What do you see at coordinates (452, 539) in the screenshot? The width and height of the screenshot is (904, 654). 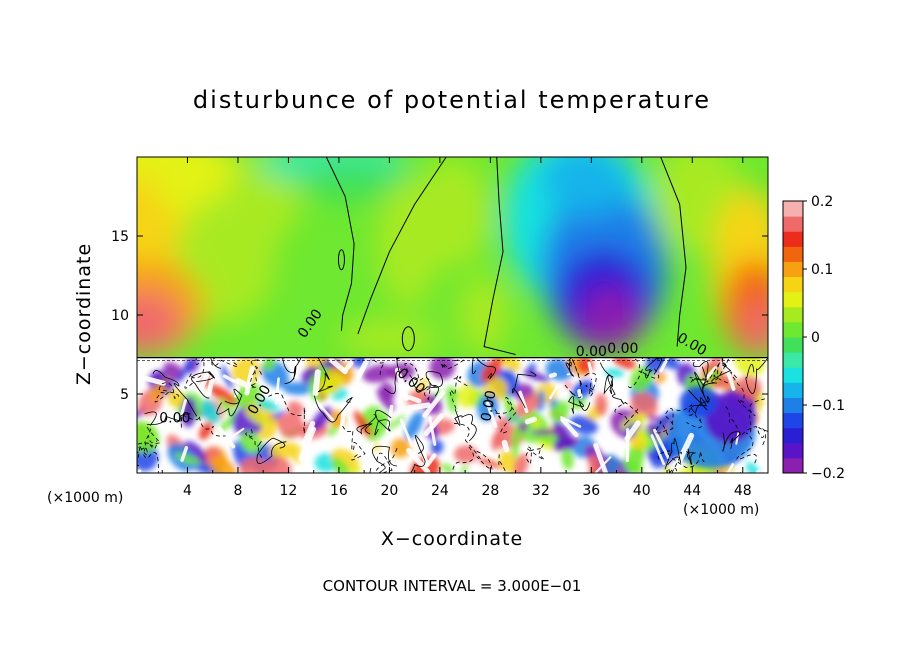 I see `x-axis-label: X−coordinate` at bounding box center [452, 539].